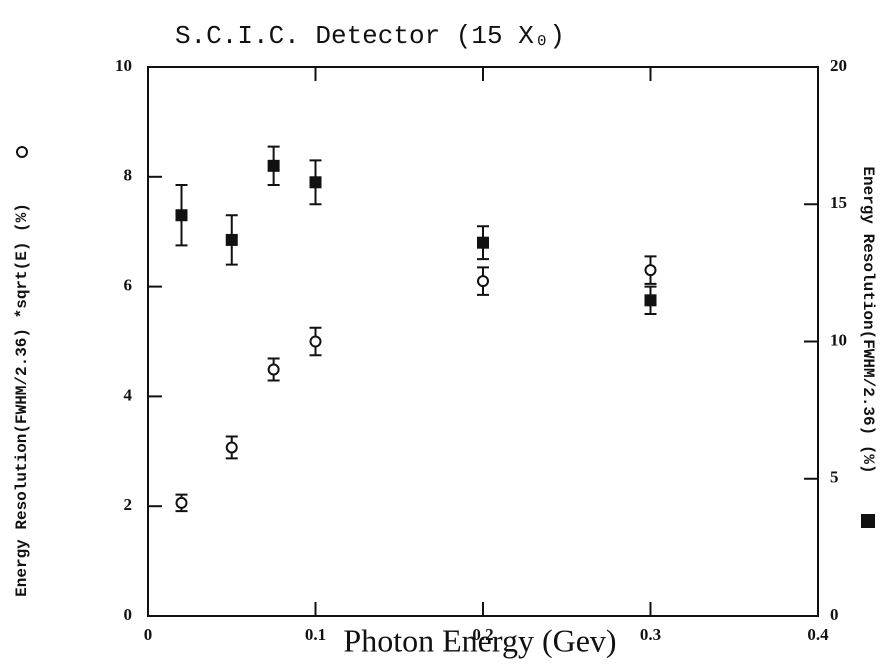  Describe the element at coordinates (123, 65) in the screenshot. I see `y-tick-label: 10` at that location.